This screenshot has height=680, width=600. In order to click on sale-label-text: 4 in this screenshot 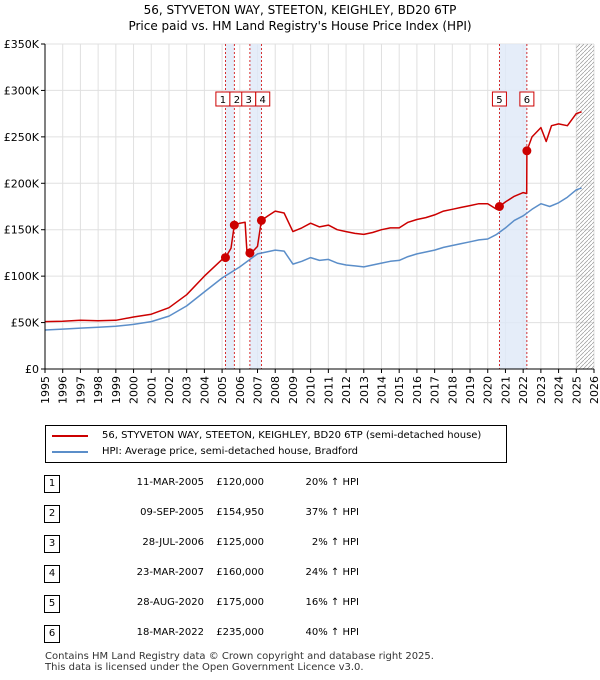, I will do `click(263, 100)`.